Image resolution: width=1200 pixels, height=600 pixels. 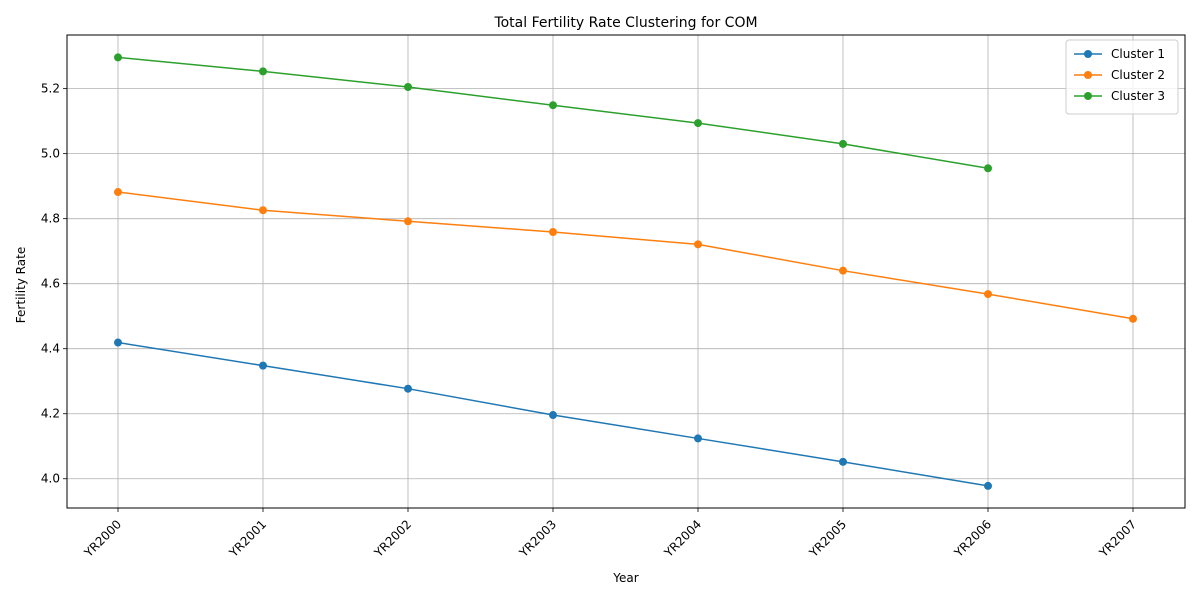 I want to click on y-axis-label: Fertility Rate, so click(x=21, y=285).